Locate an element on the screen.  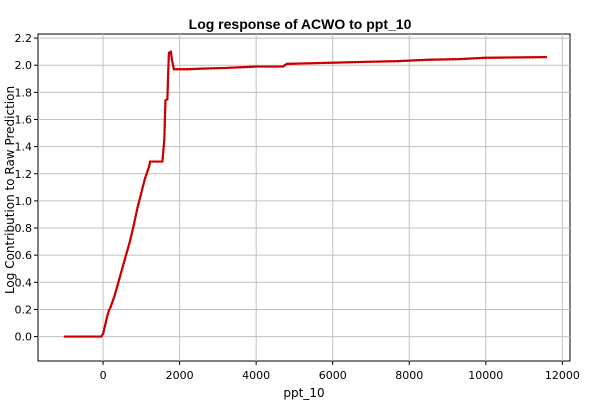
x-tick-label: 12000 is located at coordinates (562, 375).